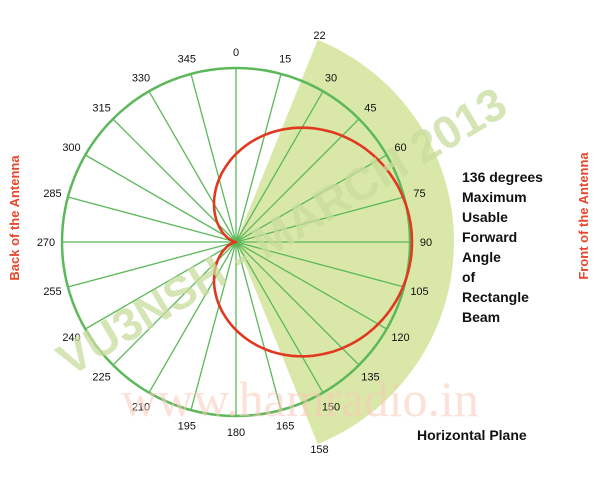 This screenshot has height=477, width=600. I want to click on degree-label-315: 315, so click(101, 109).